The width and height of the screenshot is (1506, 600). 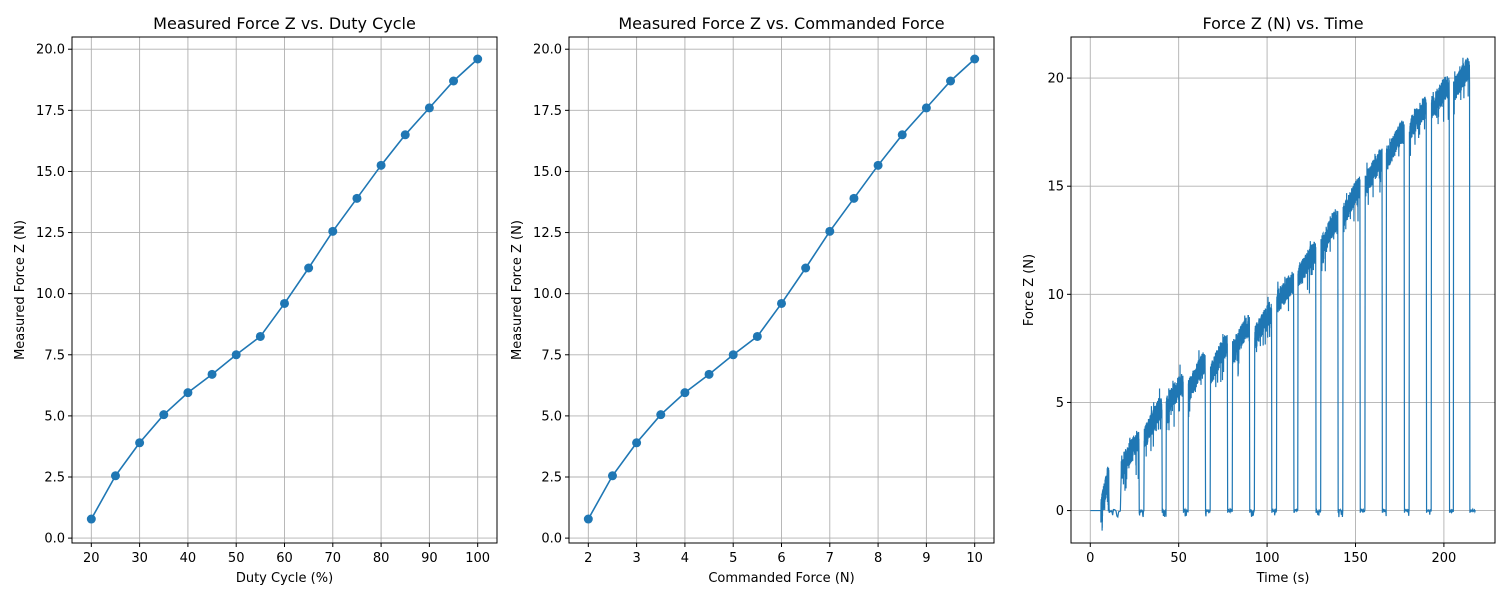 I want to click on x-axis-label: Time (s), so click(x=1283, y=578).